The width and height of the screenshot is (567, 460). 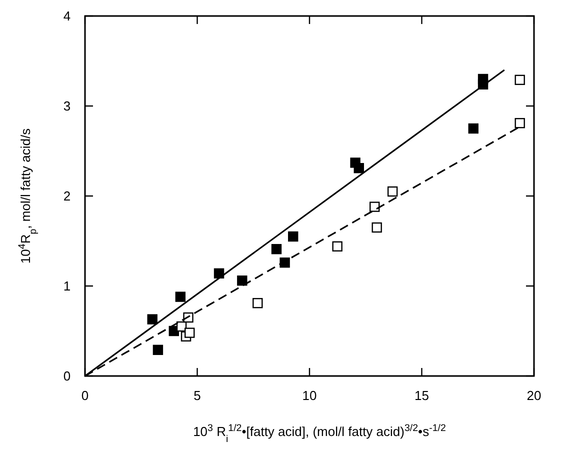 I want to click on y-tick-label: 0, so click(x=67, y=376).